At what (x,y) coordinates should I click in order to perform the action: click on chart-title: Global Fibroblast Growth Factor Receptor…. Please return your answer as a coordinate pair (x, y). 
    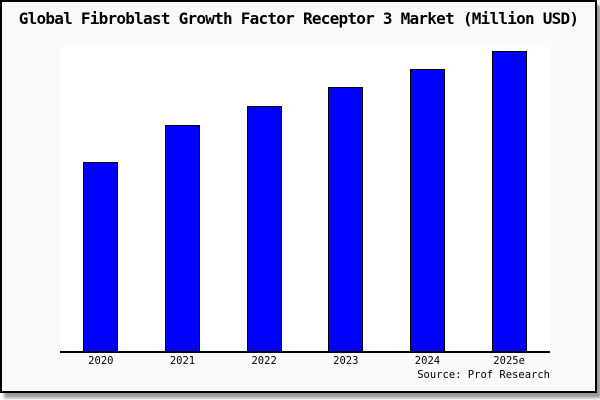
    Looking at the image, I should click on (298, 18).